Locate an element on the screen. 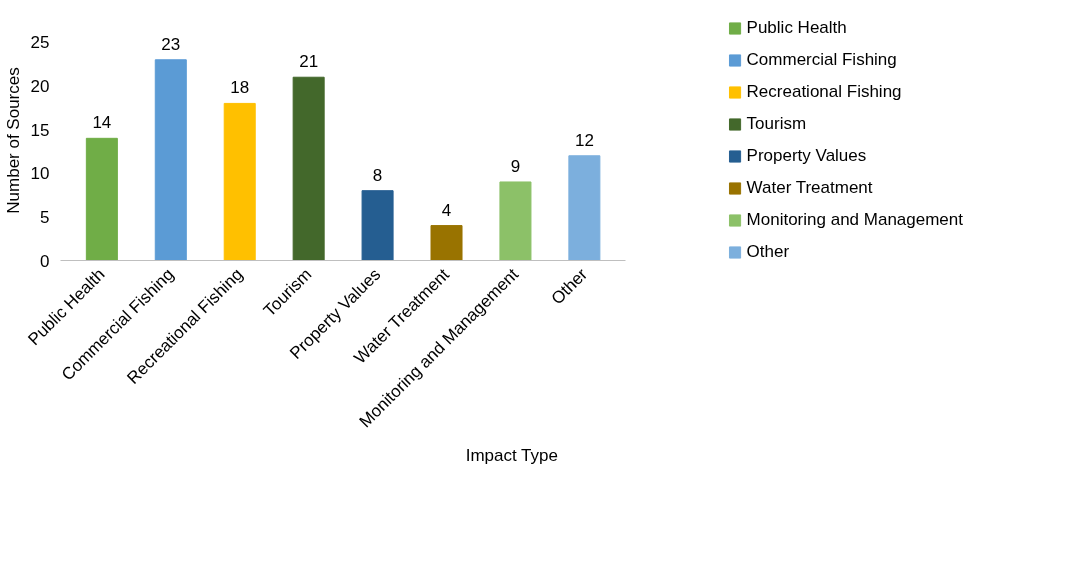 This screenshot has width=1067, height=578. legend-label: Recreational Fishing is located at coordinates (824, 92).